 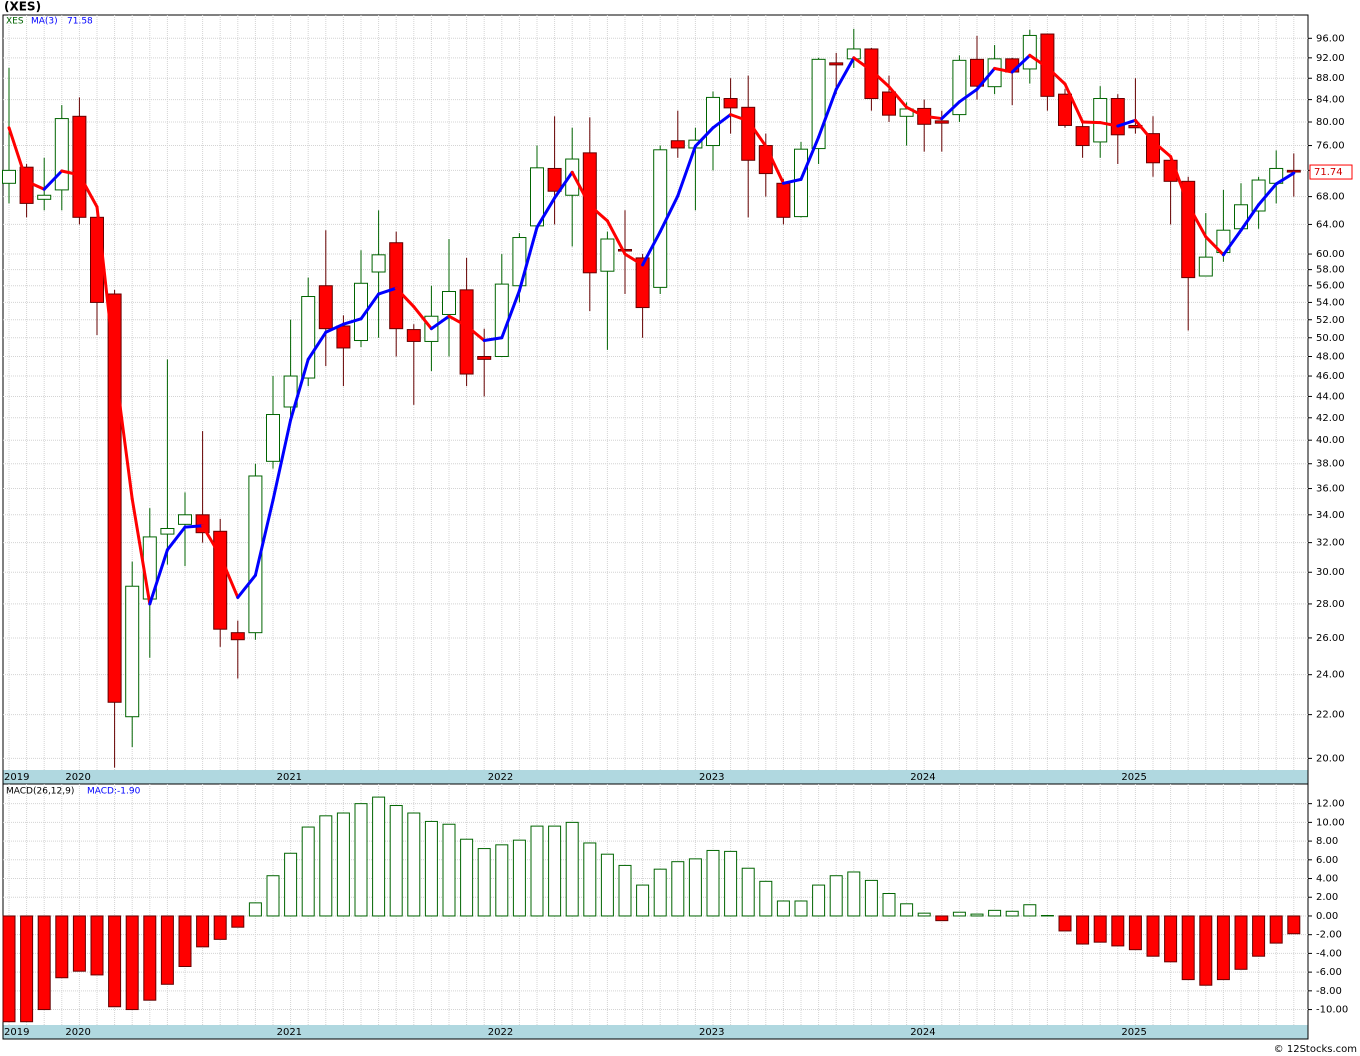 What do you see at coordinates (1327, 860) in the screenshot?
I see `y-tick-label: 6.00` at bounding box center [1327, 860].